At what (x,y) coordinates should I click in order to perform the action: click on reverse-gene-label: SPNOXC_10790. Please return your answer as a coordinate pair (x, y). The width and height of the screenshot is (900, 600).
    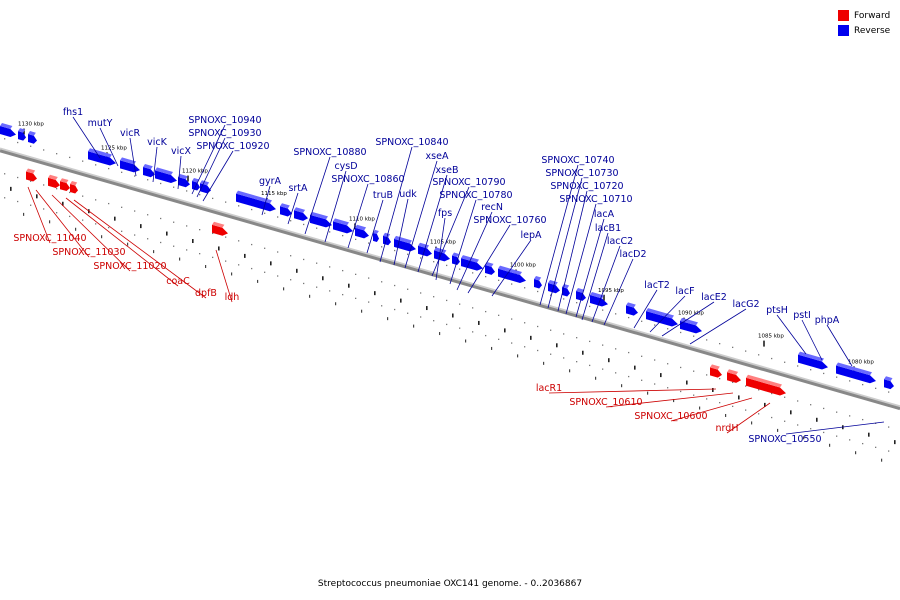
    Looking at the image, I should click on (468, 182).